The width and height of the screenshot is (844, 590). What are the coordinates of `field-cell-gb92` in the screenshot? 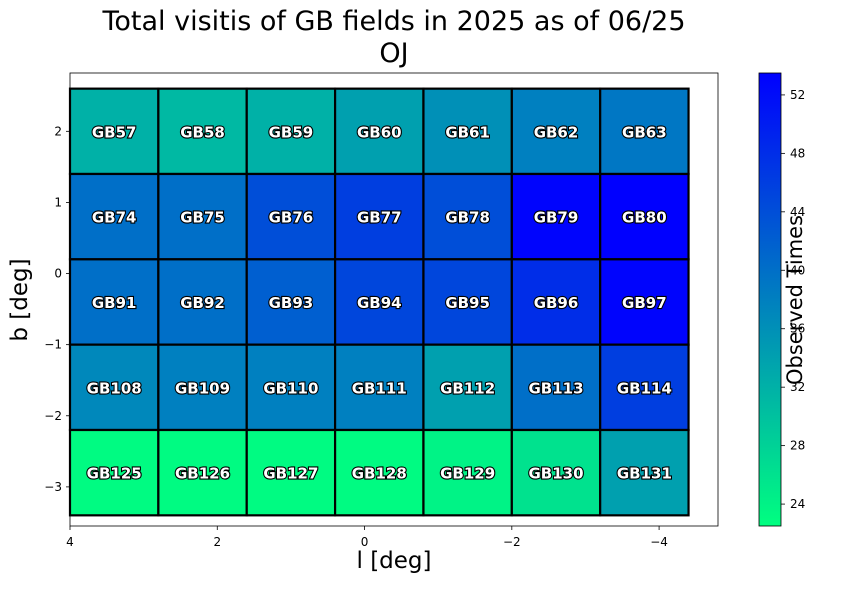 It's located at (202, 302).